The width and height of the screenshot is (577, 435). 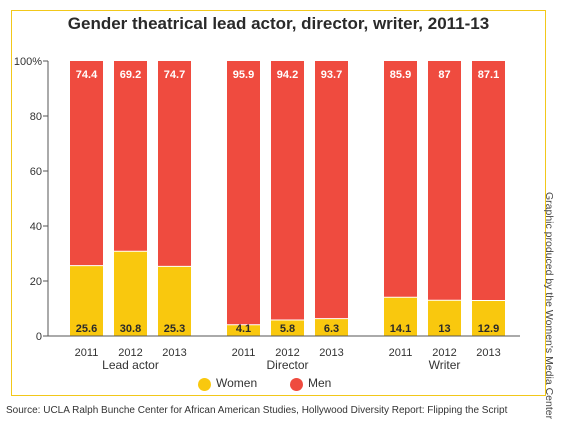 I want to click on data-label-men: 85.9, so click(x=400, y=75).